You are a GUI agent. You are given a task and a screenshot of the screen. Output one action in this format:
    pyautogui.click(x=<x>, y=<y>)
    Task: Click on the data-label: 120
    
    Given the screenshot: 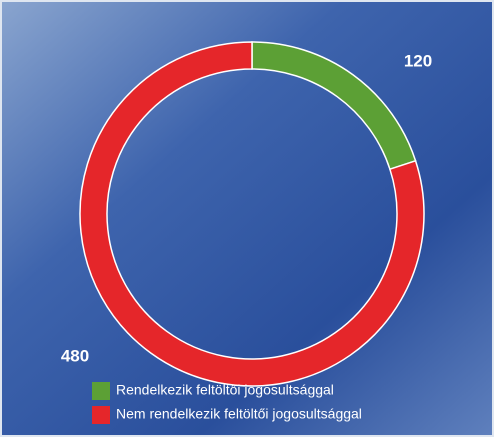 What is the action you would take?
    pyautogui.click(x=418, y=60)
    